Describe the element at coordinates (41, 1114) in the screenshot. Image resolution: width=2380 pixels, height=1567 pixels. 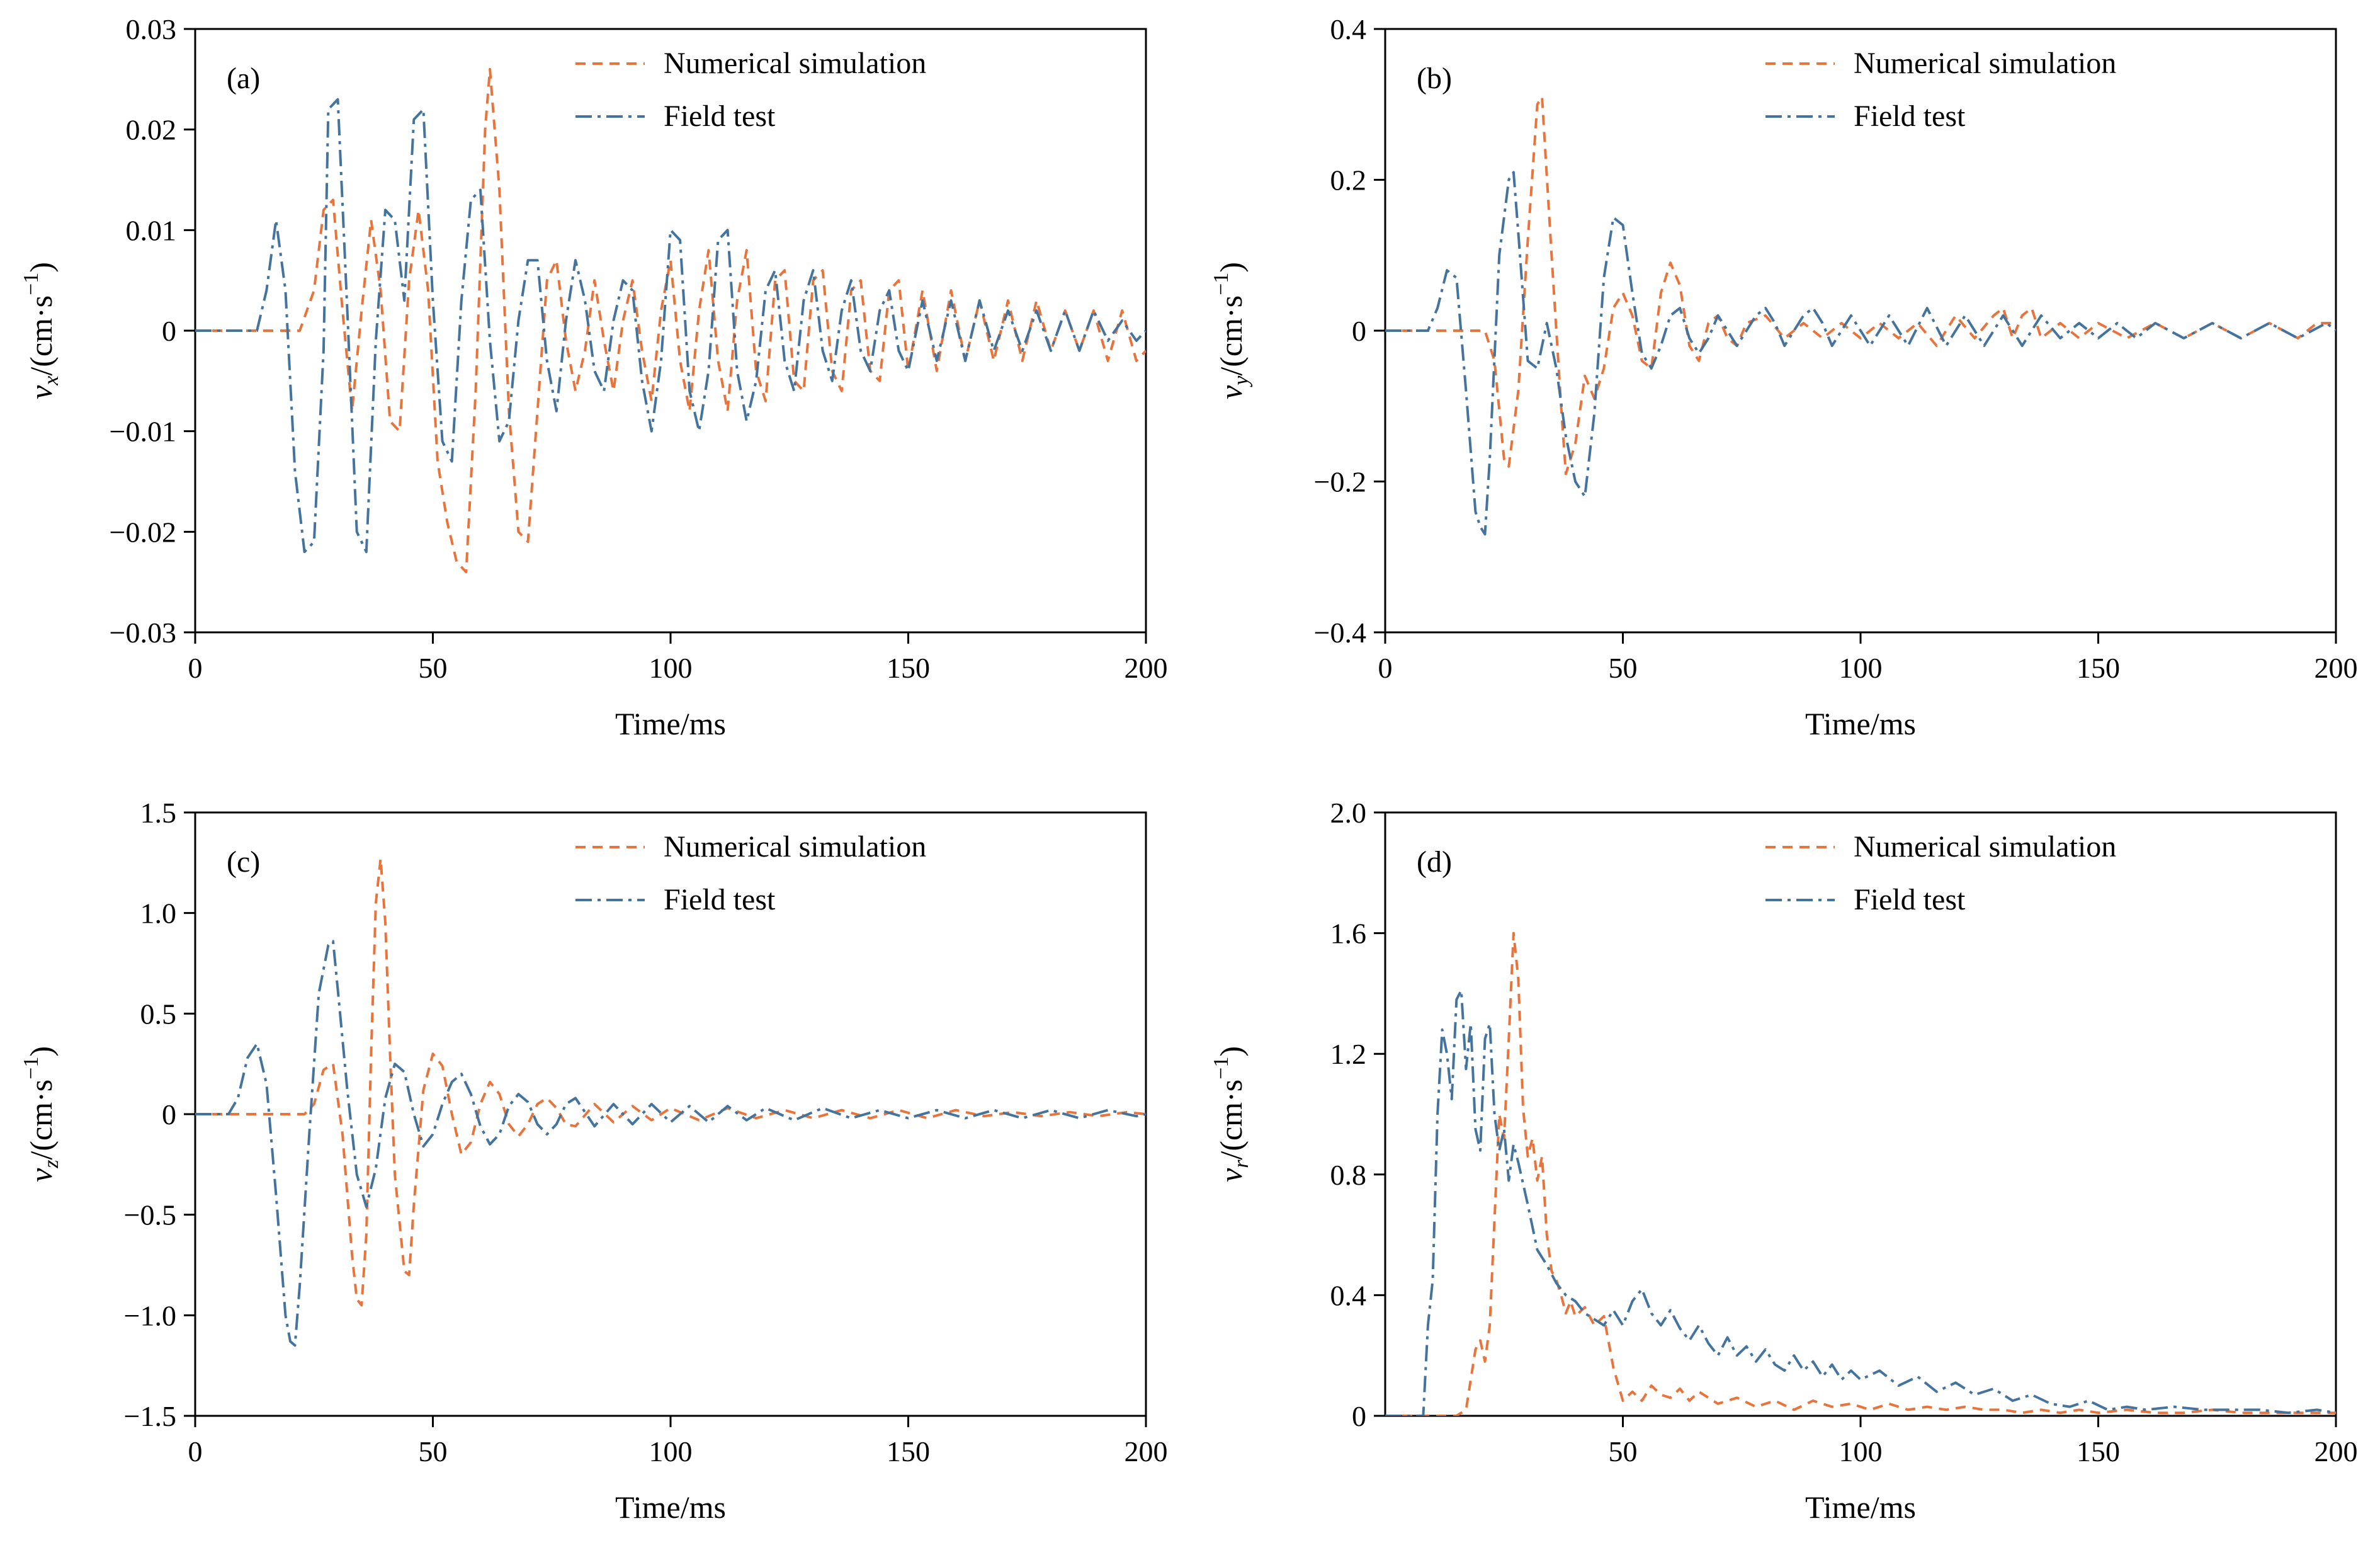
I see `y-axis-label: vz/(cm·s−1)` at that location.